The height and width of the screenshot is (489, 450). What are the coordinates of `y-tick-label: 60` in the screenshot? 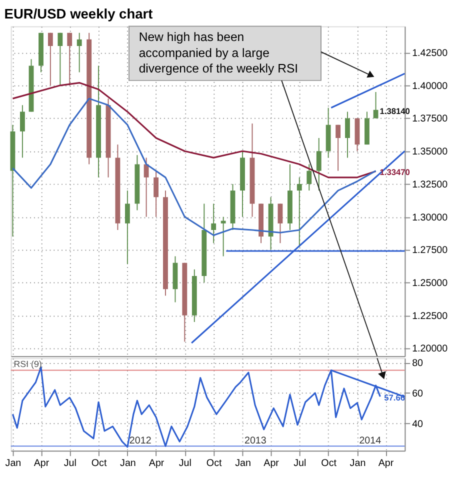 It's located at (418, 394).